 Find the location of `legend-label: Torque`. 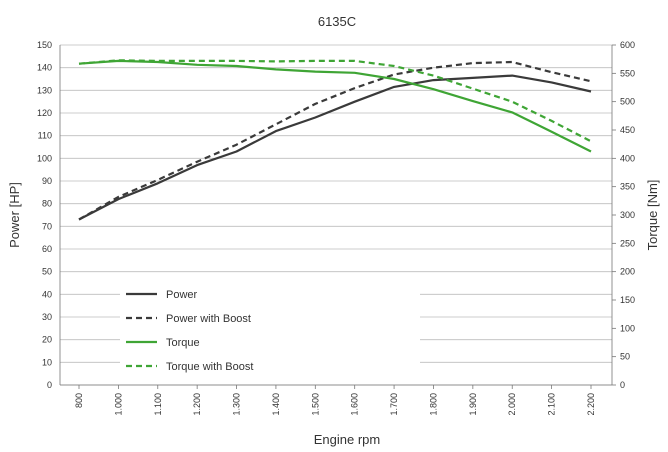

legend-label: Torque is located at coordinates (183, 343).